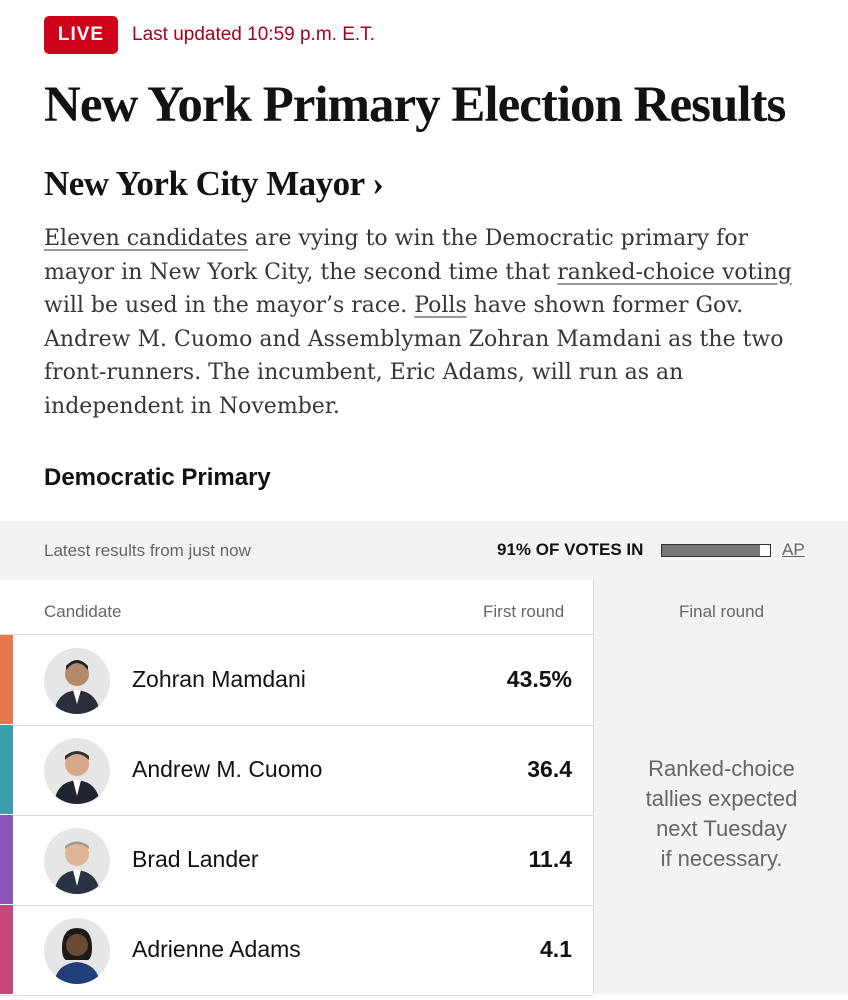  Describe the element at coordinates (219, 679) in the screenshot. I see `candidate-name: Zohran Mamdani` at that location.